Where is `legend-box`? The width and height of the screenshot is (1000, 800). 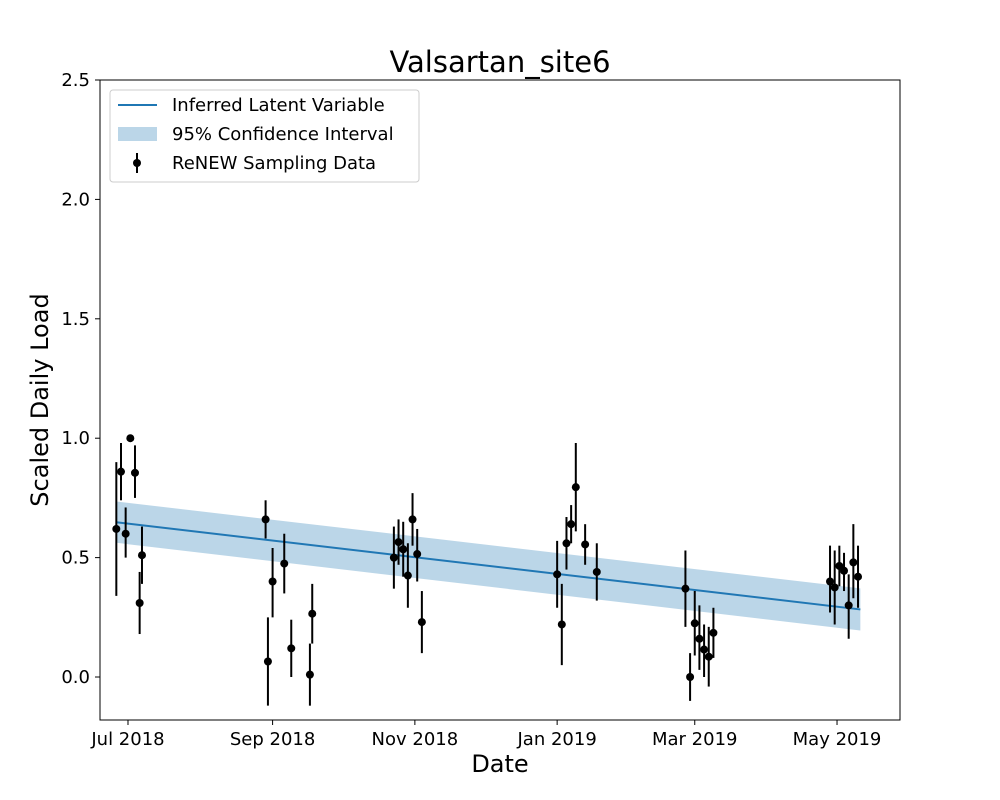 legend-box is located at coordinates (264, 136).